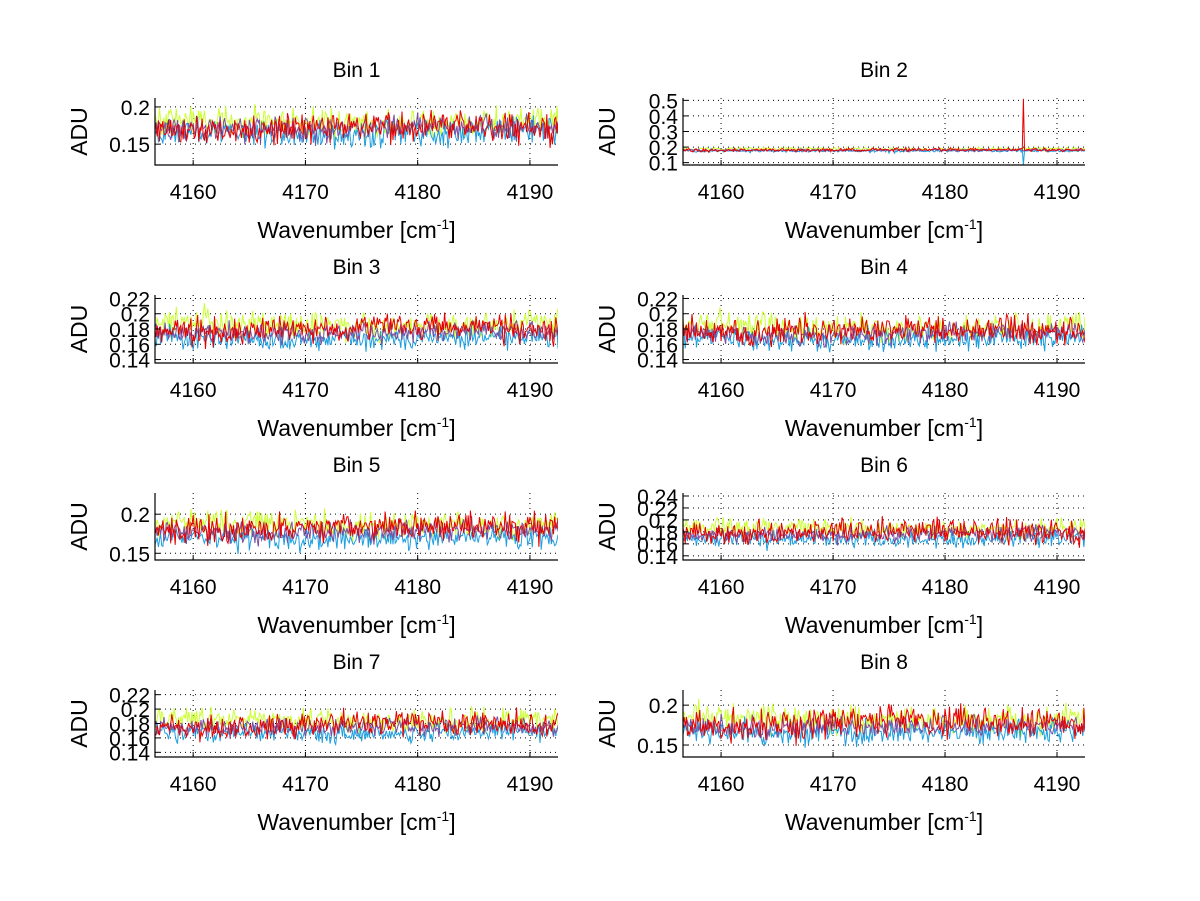 The image size is (1200, 901). Describe the element at coordinates (884, 465) in the screenshot. I see `subplot-title: Bin 6` at that location.